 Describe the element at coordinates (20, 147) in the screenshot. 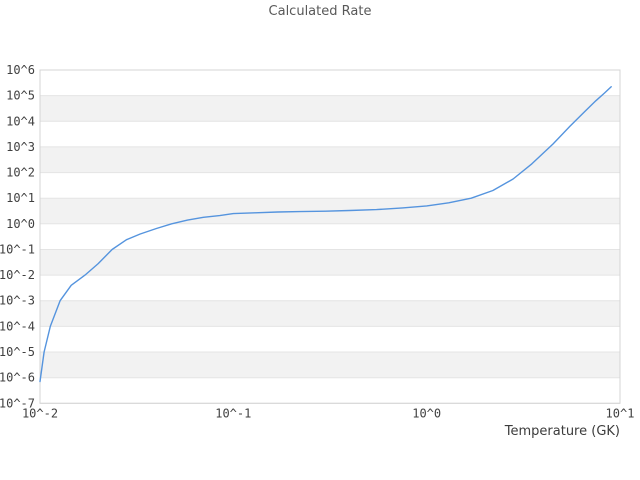

I see `y-tick-label: 10^3` at that location.